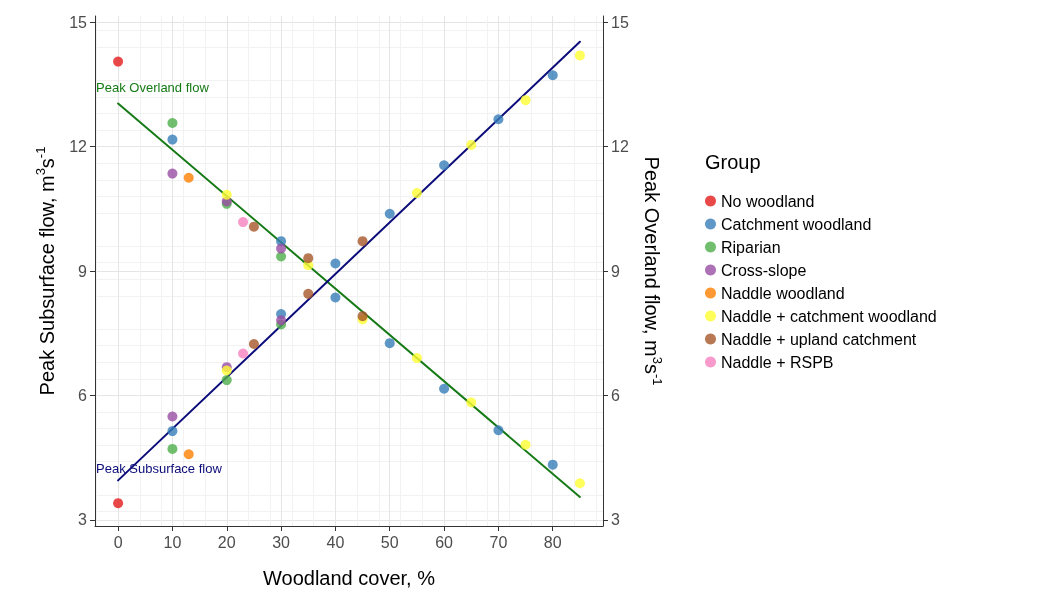 The image size is (1060, 593). What do you see at coordinates (78, 147) in the screenshot?
I see `y-tick-label: 12` at bounding box center [78, 147].